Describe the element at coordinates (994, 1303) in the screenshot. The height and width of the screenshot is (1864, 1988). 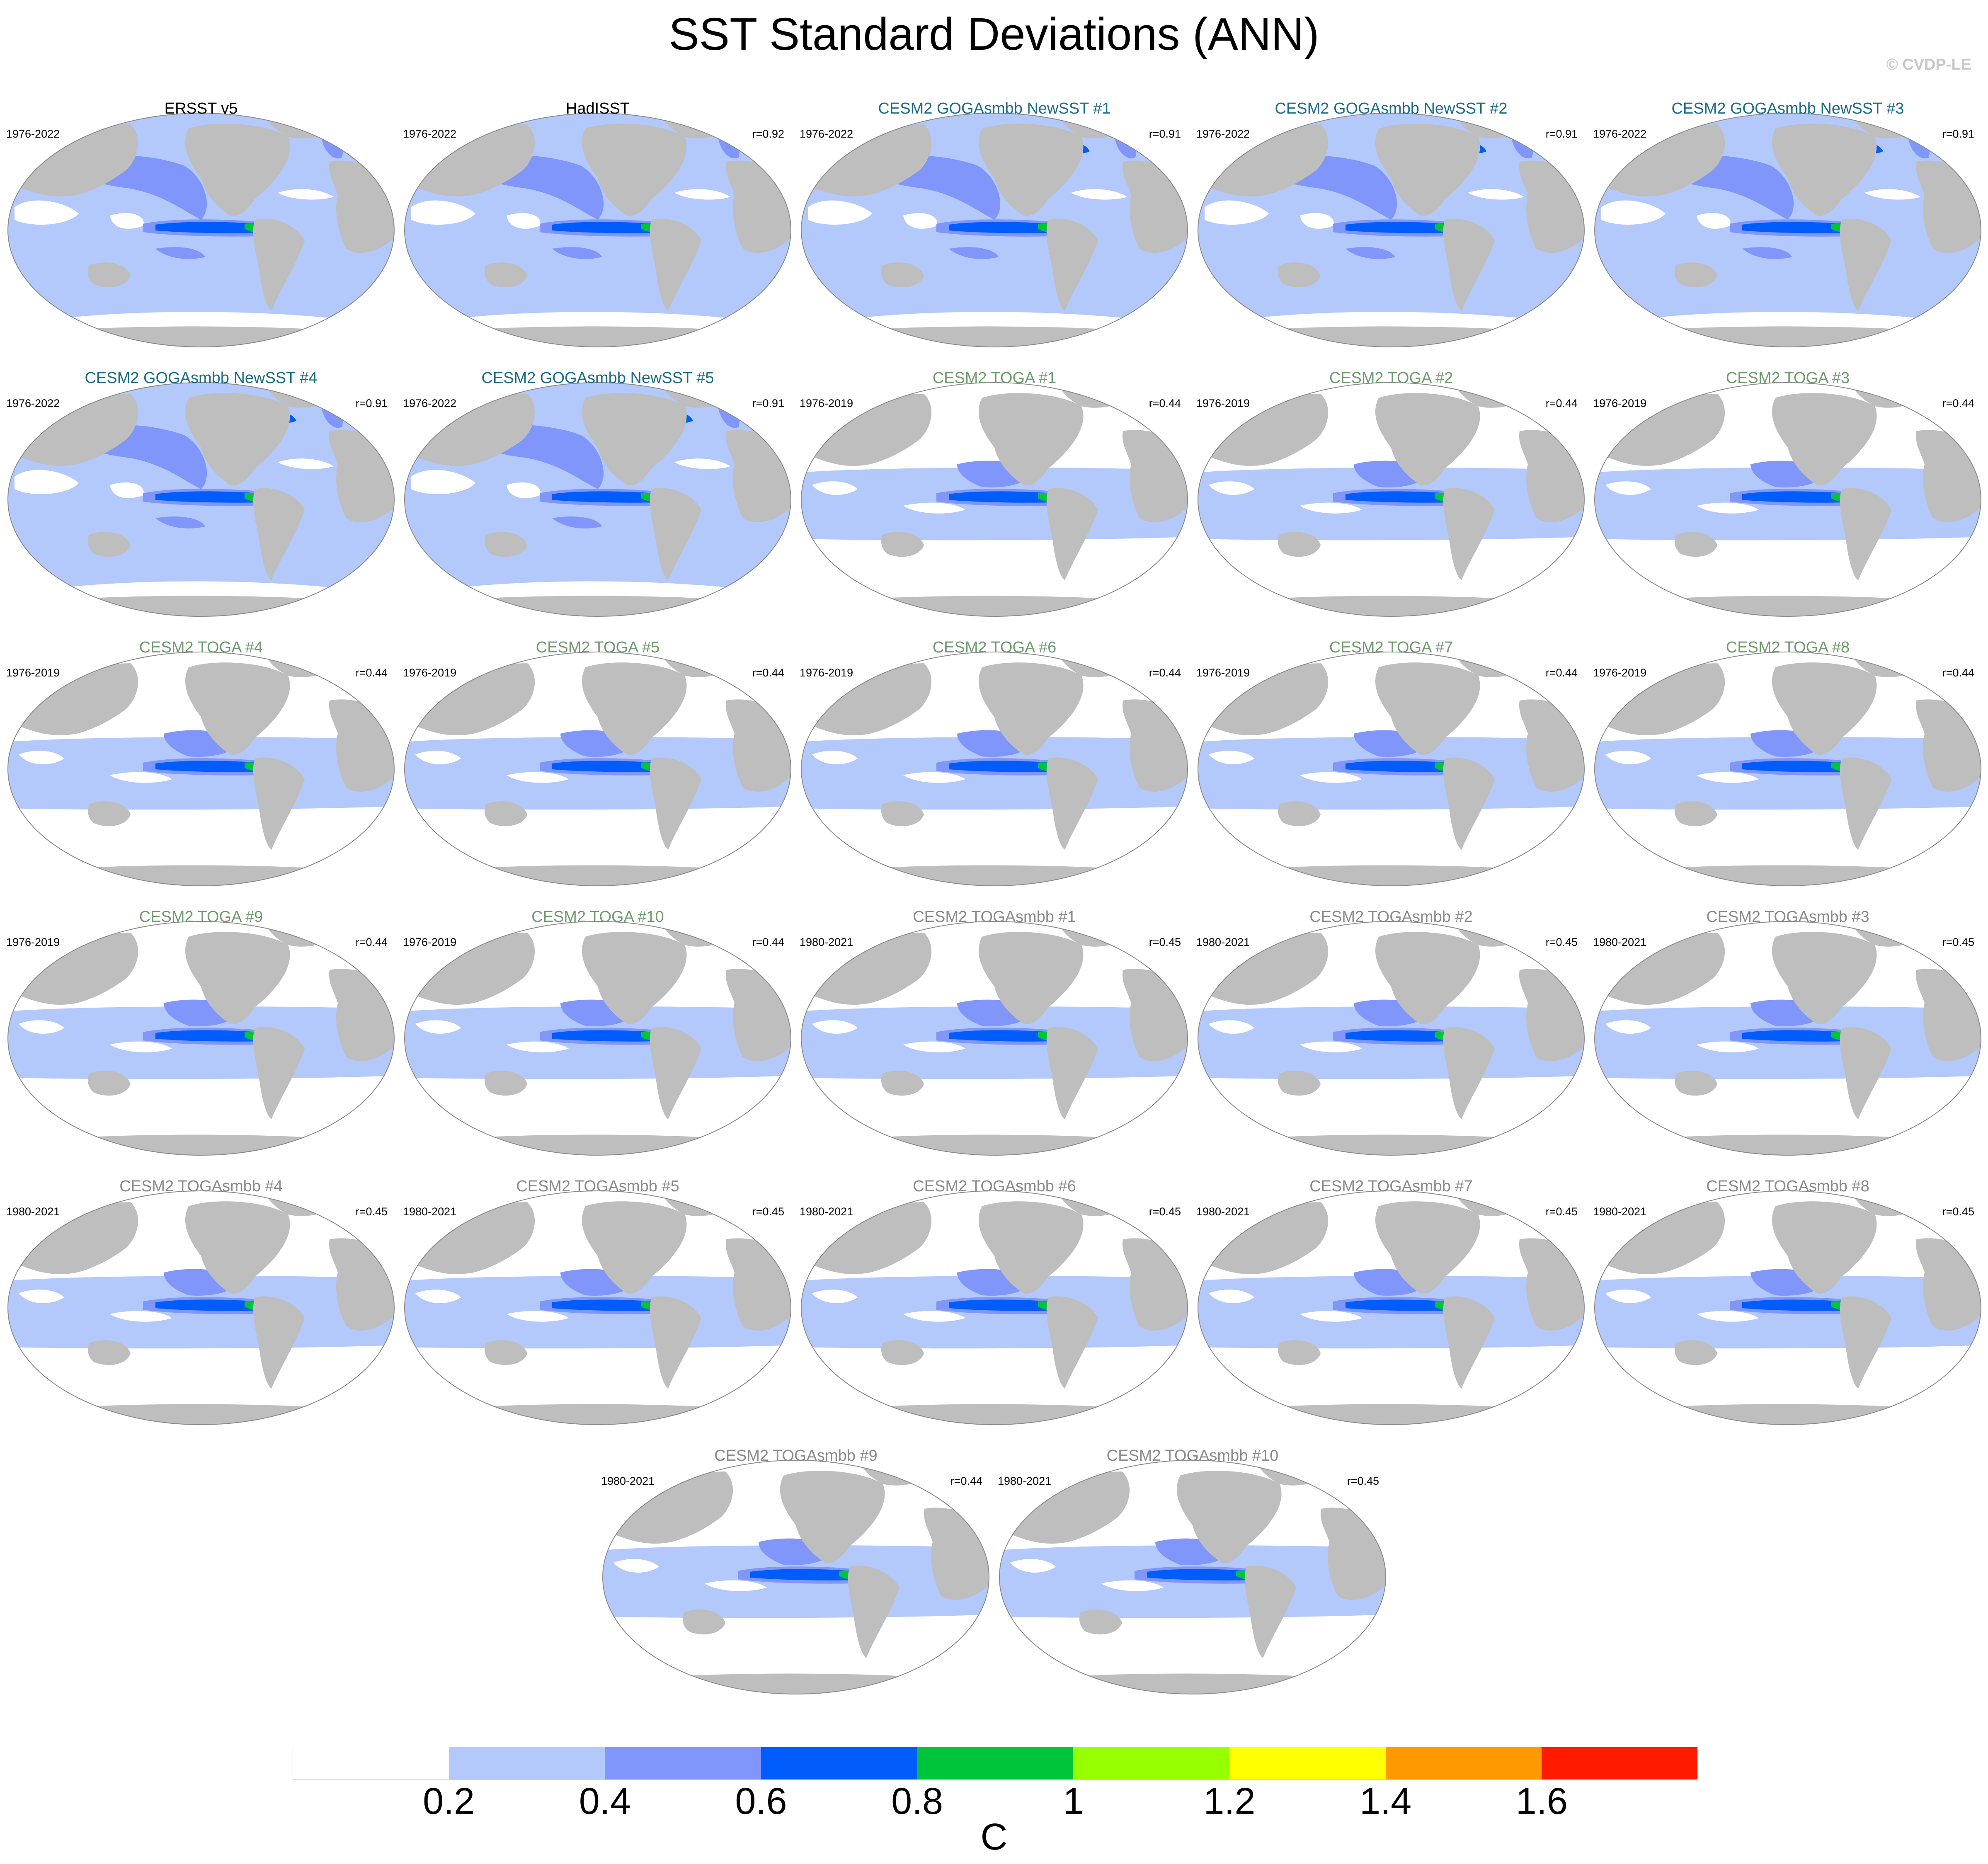
I see `map-panel: CESM2 TOGAsmbb #6 1980-2021 r=0.45` at that location.